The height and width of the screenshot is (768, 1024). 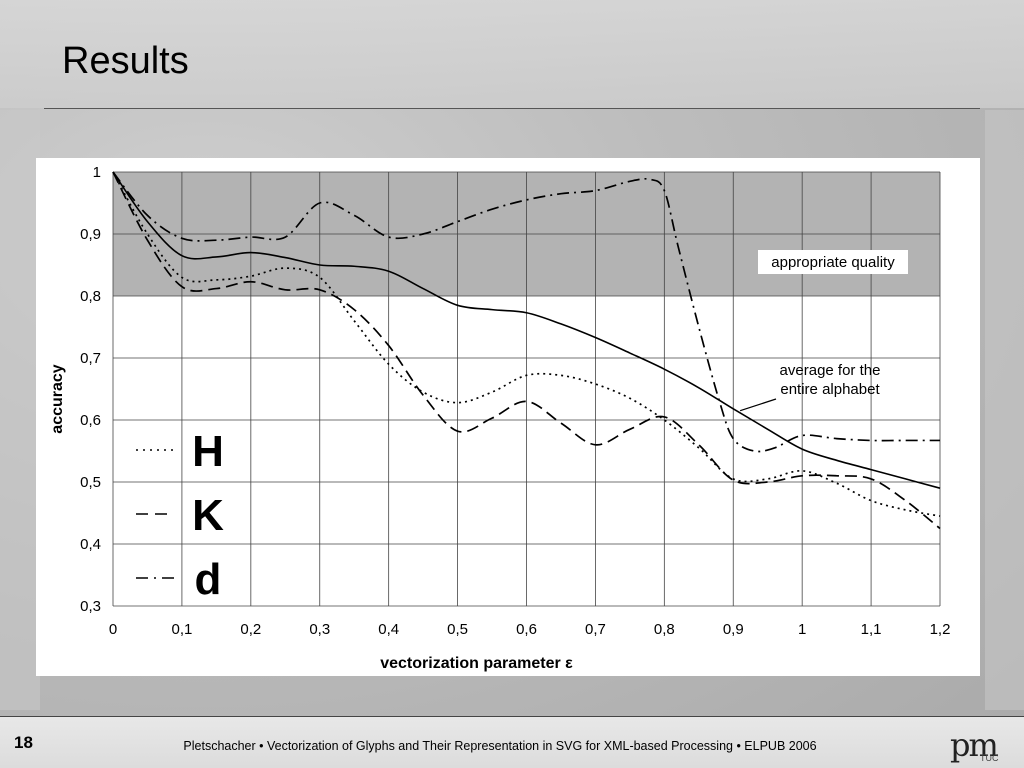 What do you see at coordinates (830, 370) in the screenshot?
I see `average-annotation-line: average for the` at bounding box center [830, 370].